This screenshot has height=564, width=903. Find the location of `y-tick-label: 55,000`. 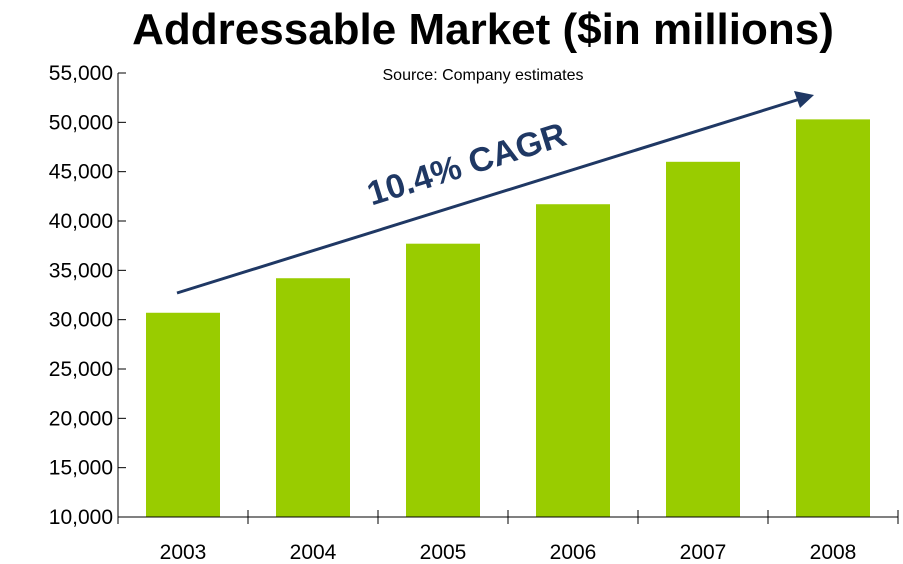

y-tick-label: 55,000 is located at coordinates (81, 73).